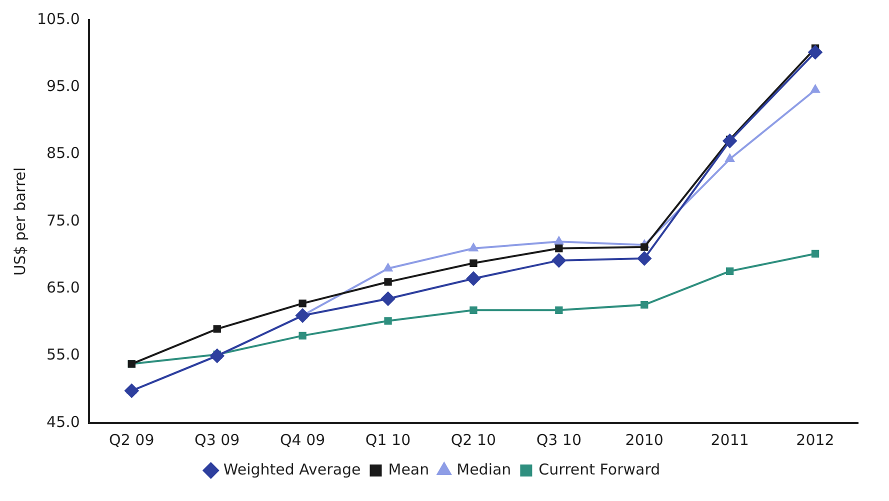 Image resolution: width=889 pixels, height=501 pixels. I want to click on y-tick-label: 55.0, so click(63, 355).